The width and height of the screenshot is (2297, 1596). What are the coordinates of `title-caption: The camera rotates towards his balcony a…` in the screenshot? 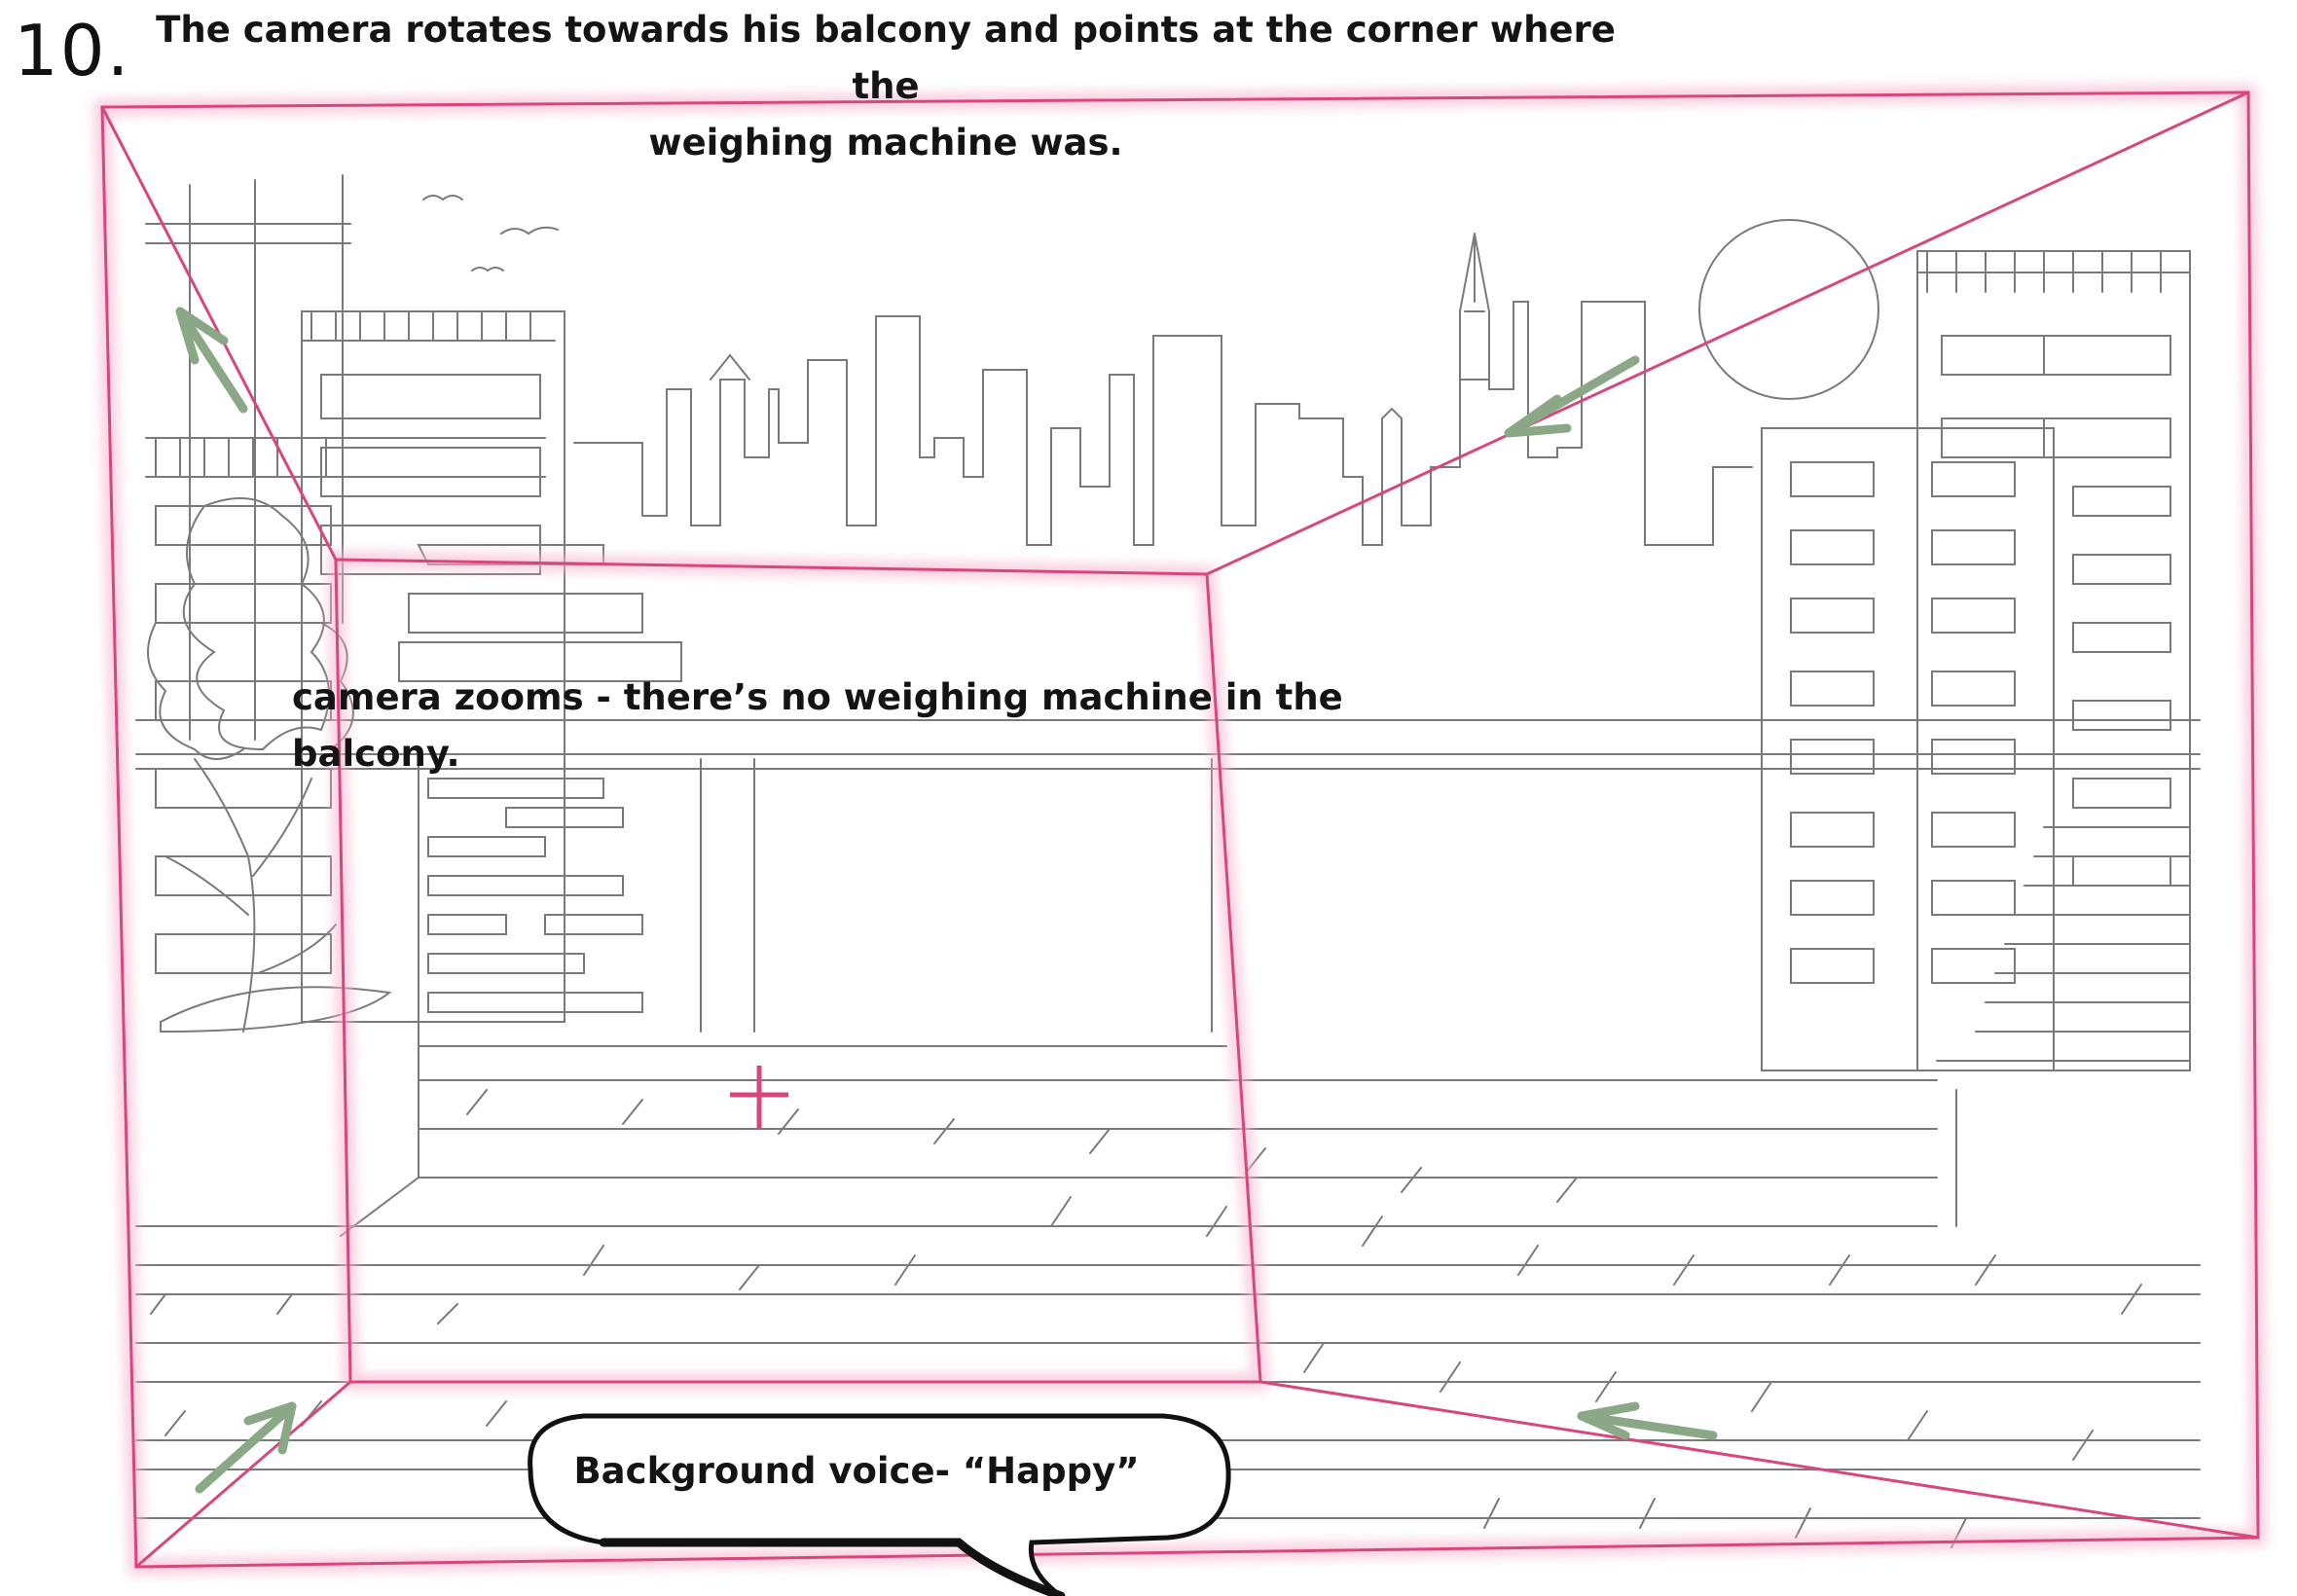 It's located at (886, 86).